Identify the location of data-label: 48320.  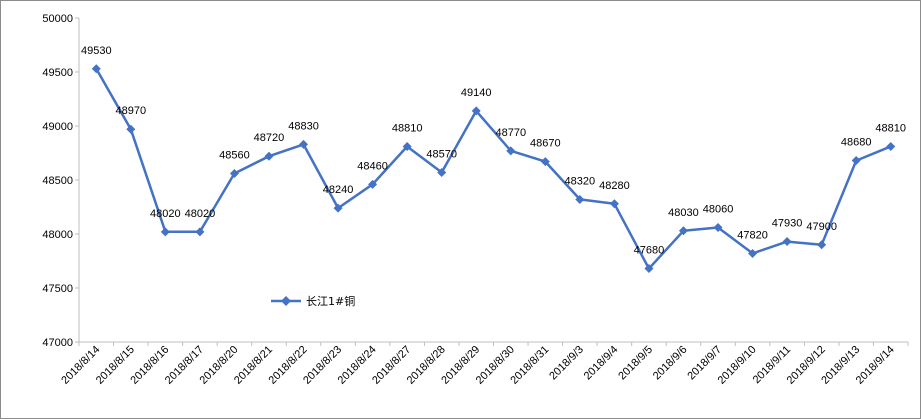
(580, 181).